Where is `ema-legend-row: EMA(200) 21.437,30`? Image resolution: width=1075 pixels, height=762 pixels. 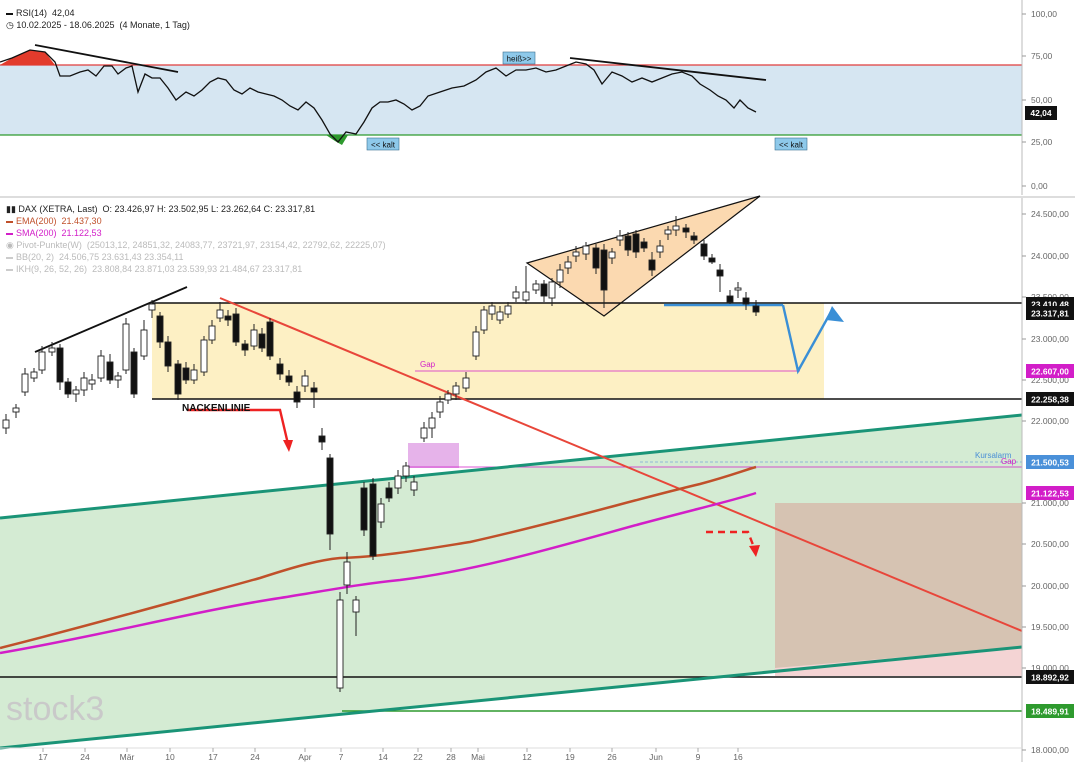
ema-legend-row: EMA(200) 21.437,30 is located at coordinates (196, 221).